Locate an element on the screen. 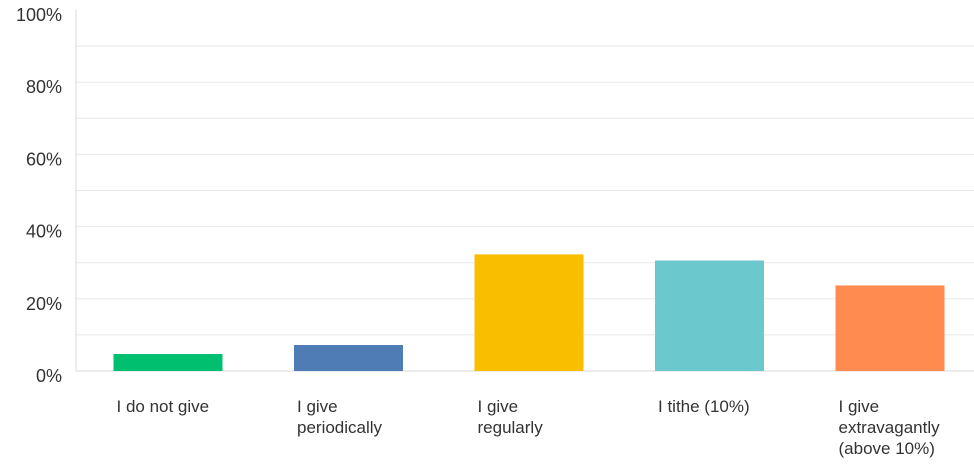 The height and width of the screenshot is (476, 974). x-tick-label: I give regularly is located at coordinates (511, 417).